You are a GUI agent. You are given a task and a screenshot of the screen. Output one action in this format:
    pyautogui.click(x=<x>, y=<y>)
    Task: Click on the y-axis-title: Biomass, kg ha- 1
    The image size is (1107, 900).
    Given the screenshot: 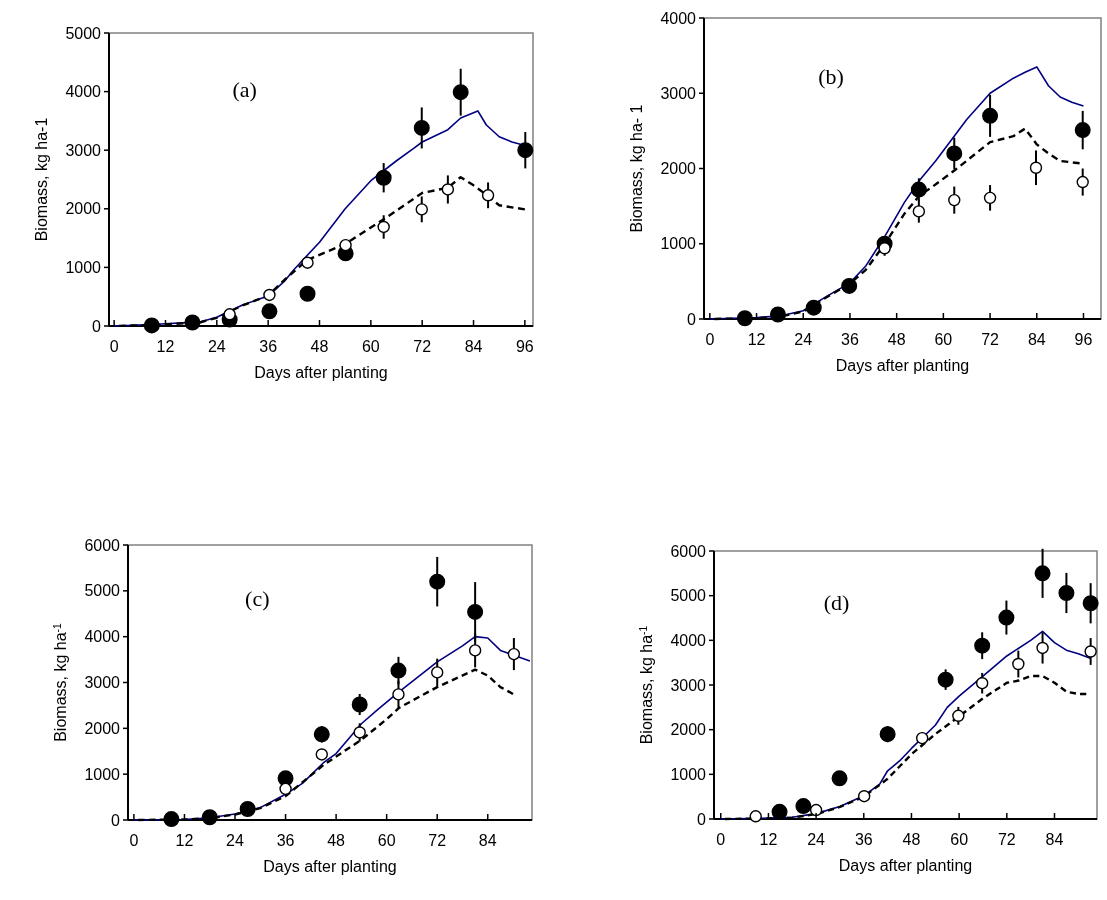 What is the action you would take?
    pyautogui.click(x=636, y=168)
    